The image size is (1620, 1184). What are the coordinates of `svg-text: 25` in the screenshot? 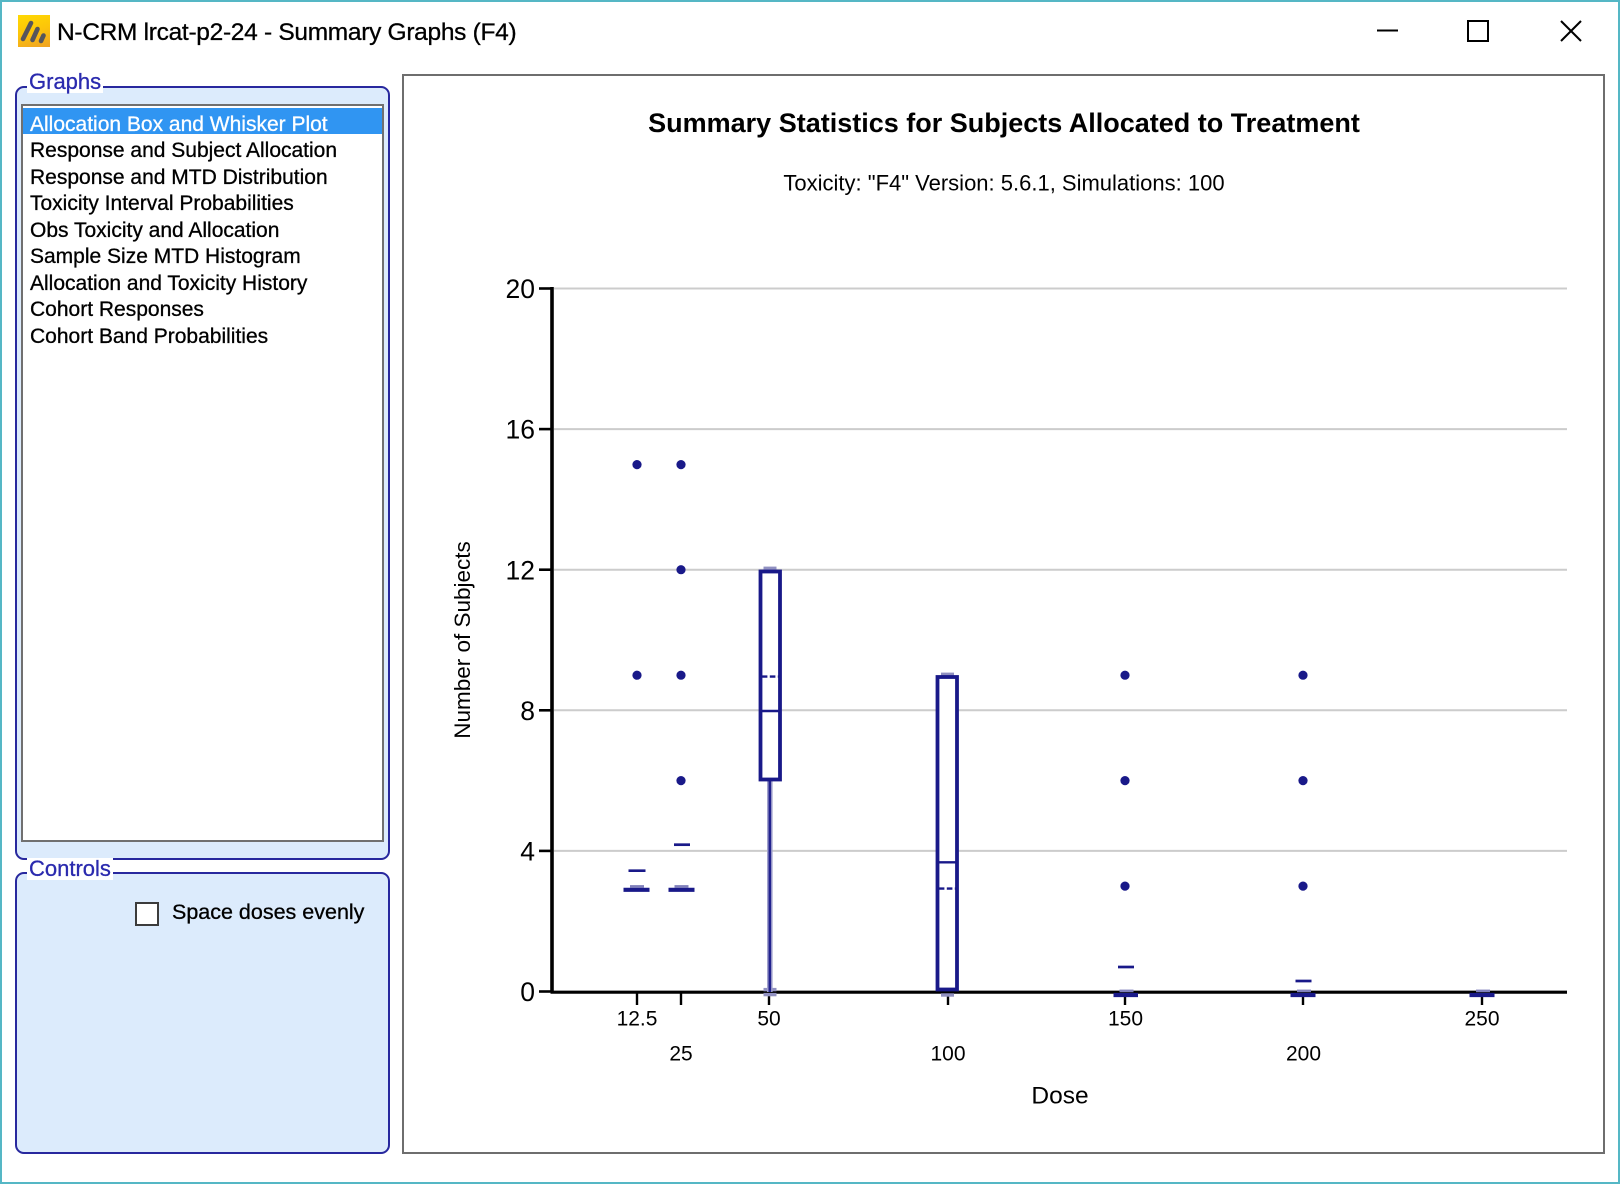 It's located at (680, 1054).